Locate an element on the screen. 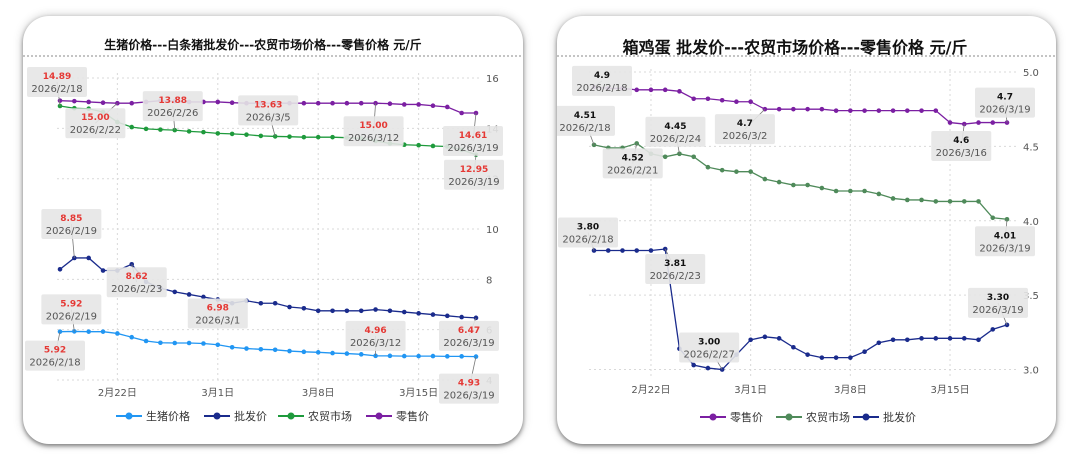 Image resolution: width=1080 pixels, height=471 pixels. x-tick-label: 3月15日 is located at coordinates (418, 393).